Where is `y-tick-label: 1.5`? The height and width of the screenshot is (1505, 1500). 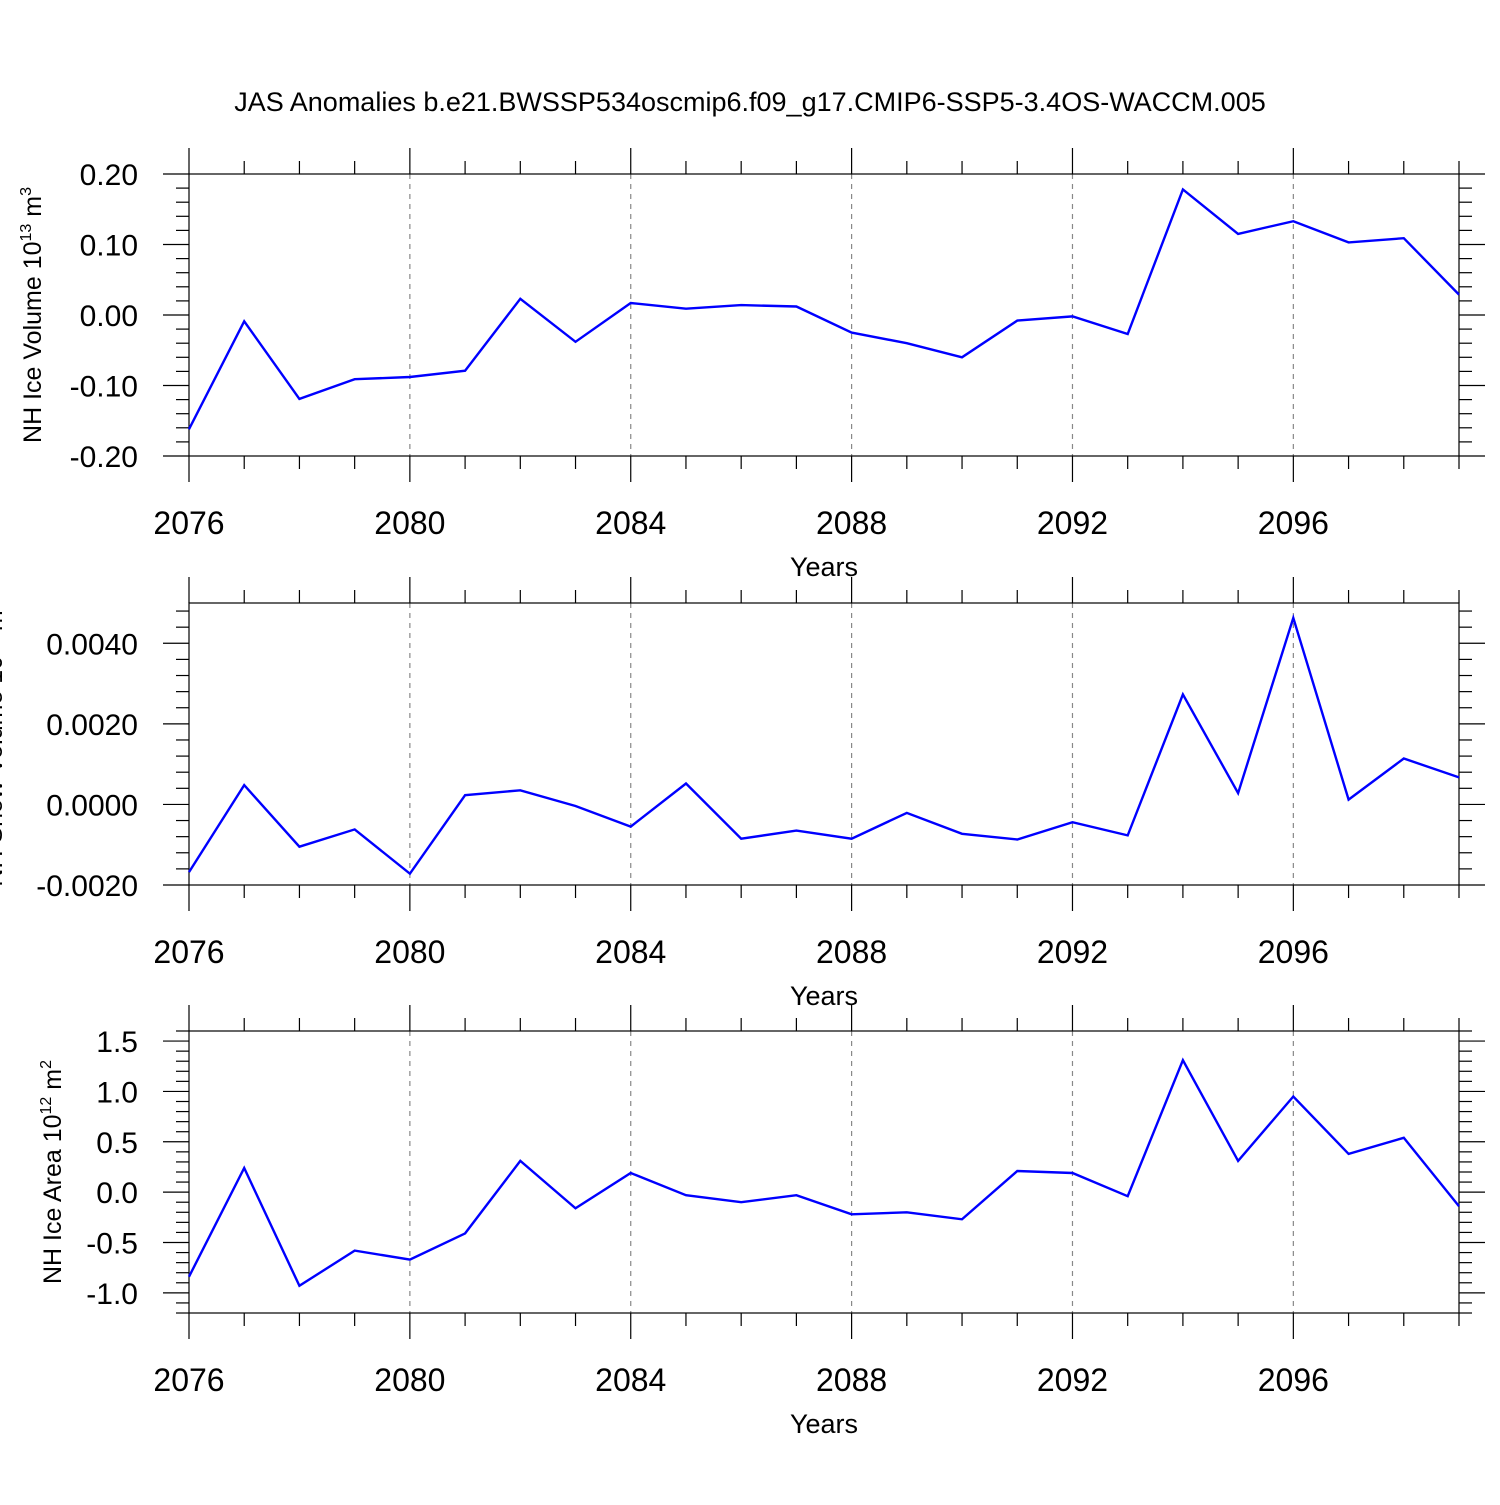
y-tick-label: 1.5 is located at coordinates (117, 1042).